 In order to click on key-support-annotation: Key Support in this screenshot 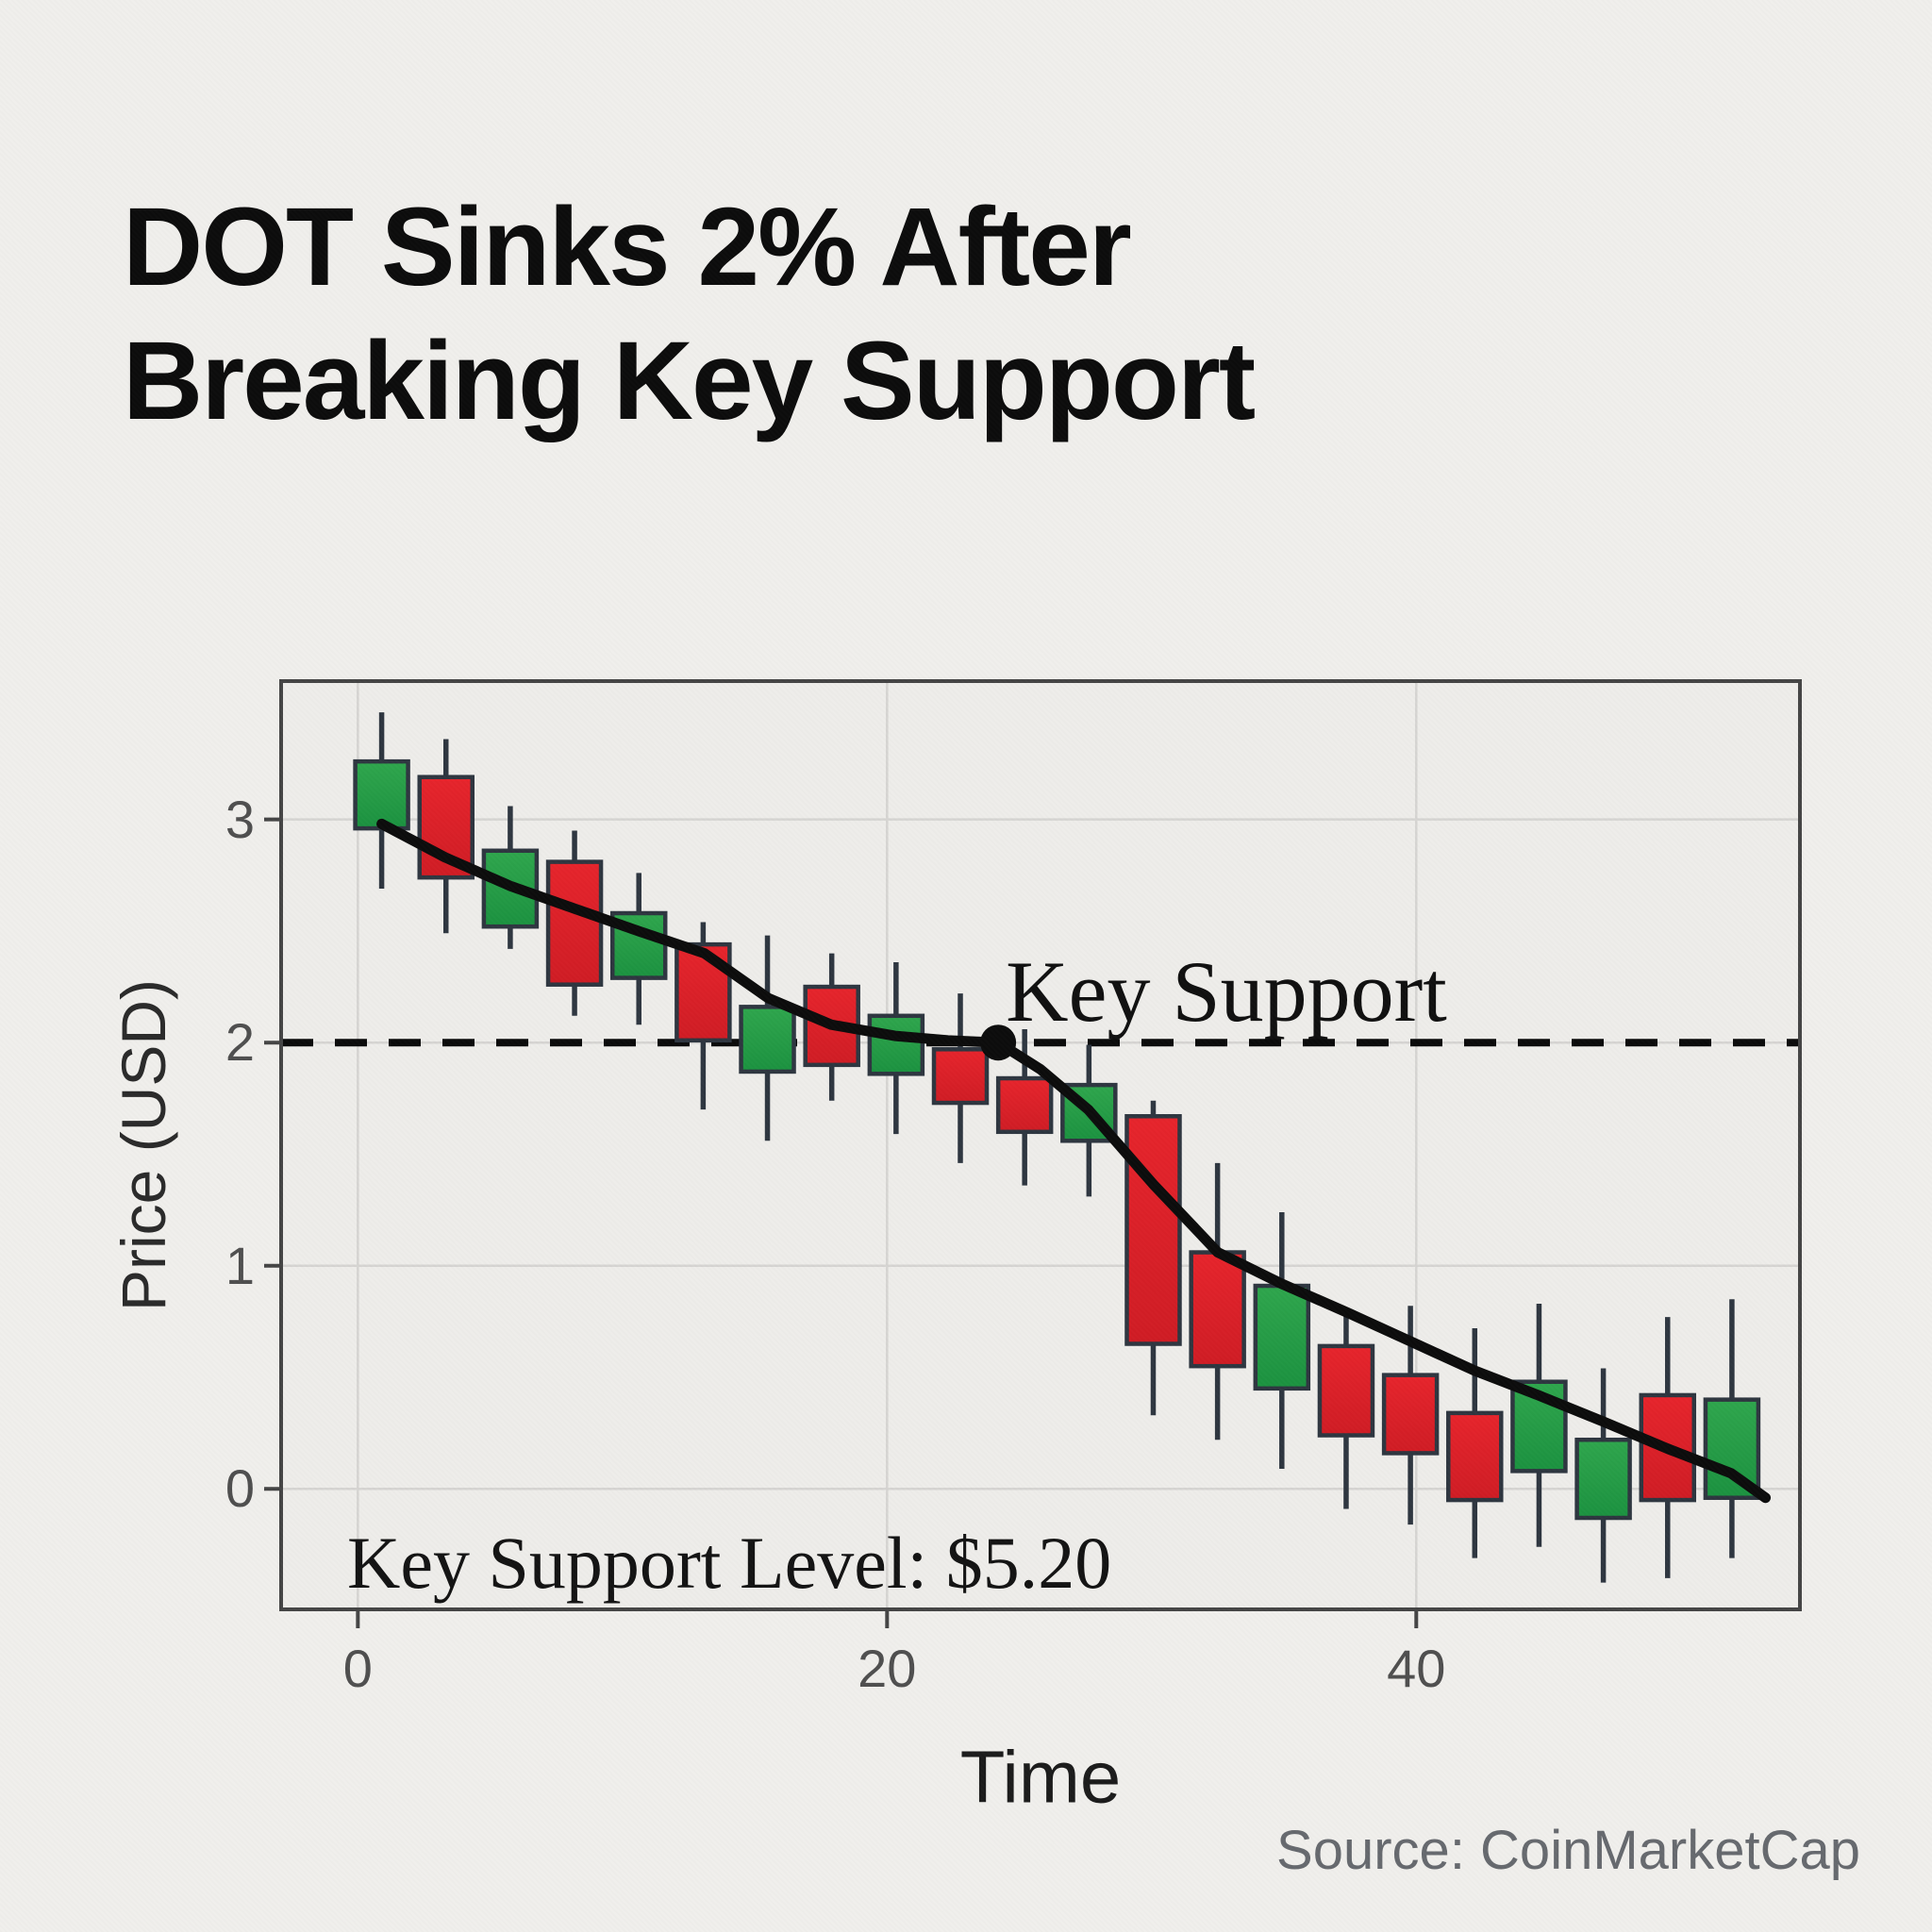, I will do `click(1226, 991)`.